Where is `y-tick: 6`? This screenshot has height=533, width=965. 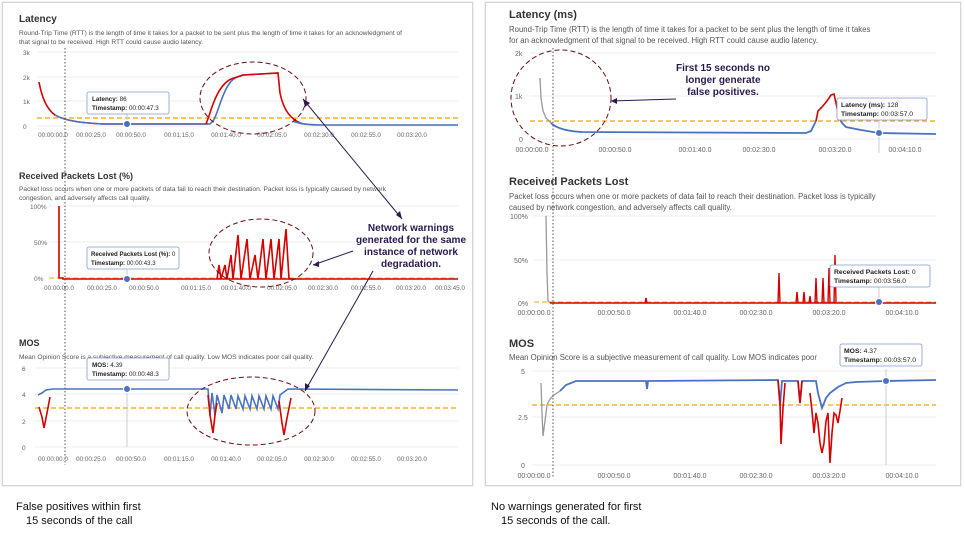
y-tick: 6 is located at coordinates (24, 369).